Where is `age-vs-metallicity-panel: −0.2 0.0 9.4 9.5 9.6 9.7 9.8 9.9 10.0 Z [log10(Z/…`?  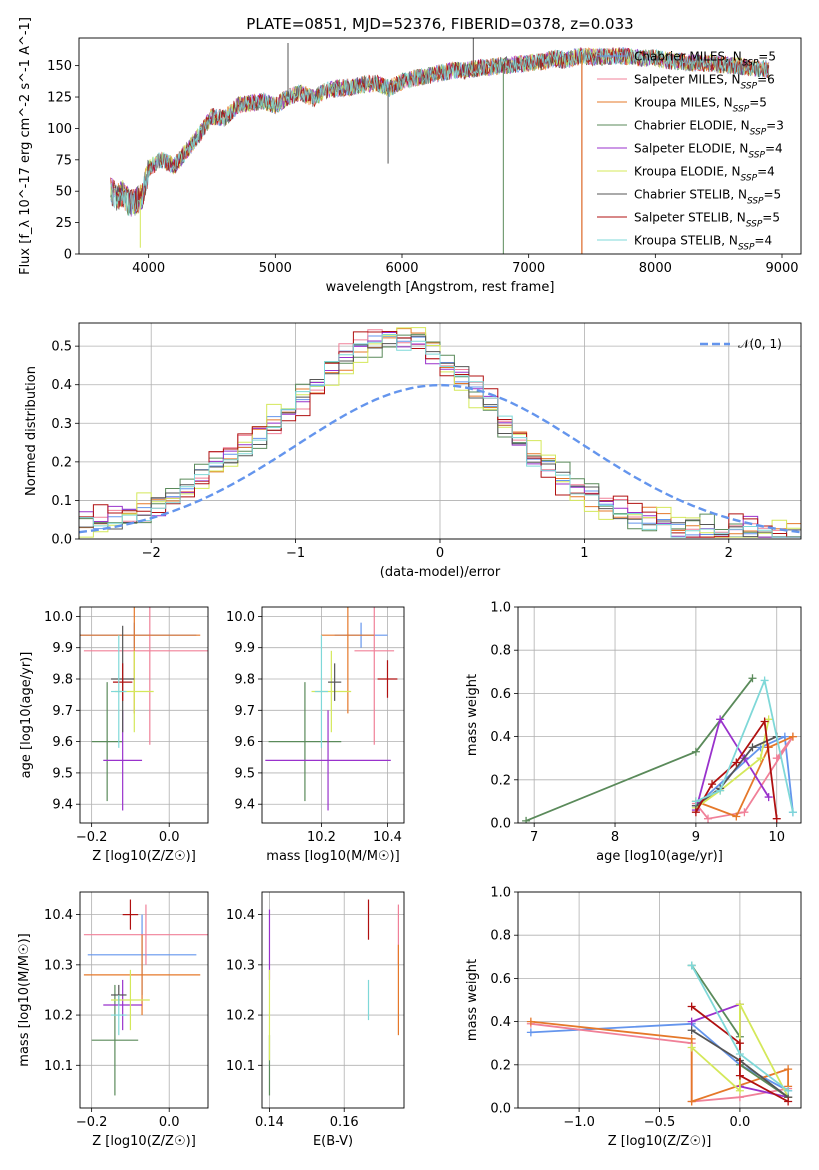 age-vs-metallicity-panel: −0.2 0.0 9.4 9.5 9.6 9.7 9.8 9.9 10.0 Z [log10(Z/… is located at coordinates (114, 735).